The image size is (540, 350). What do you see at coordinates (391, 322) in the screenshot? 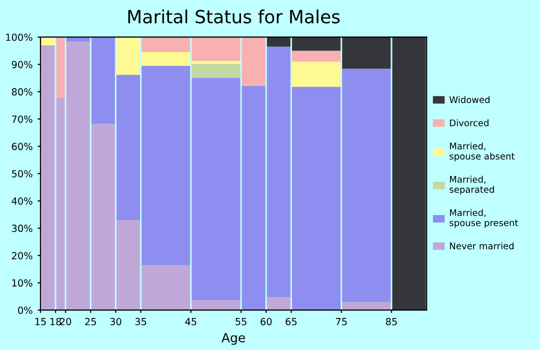
I see `x-tick-label: 85` at bounding box center [391, 322].